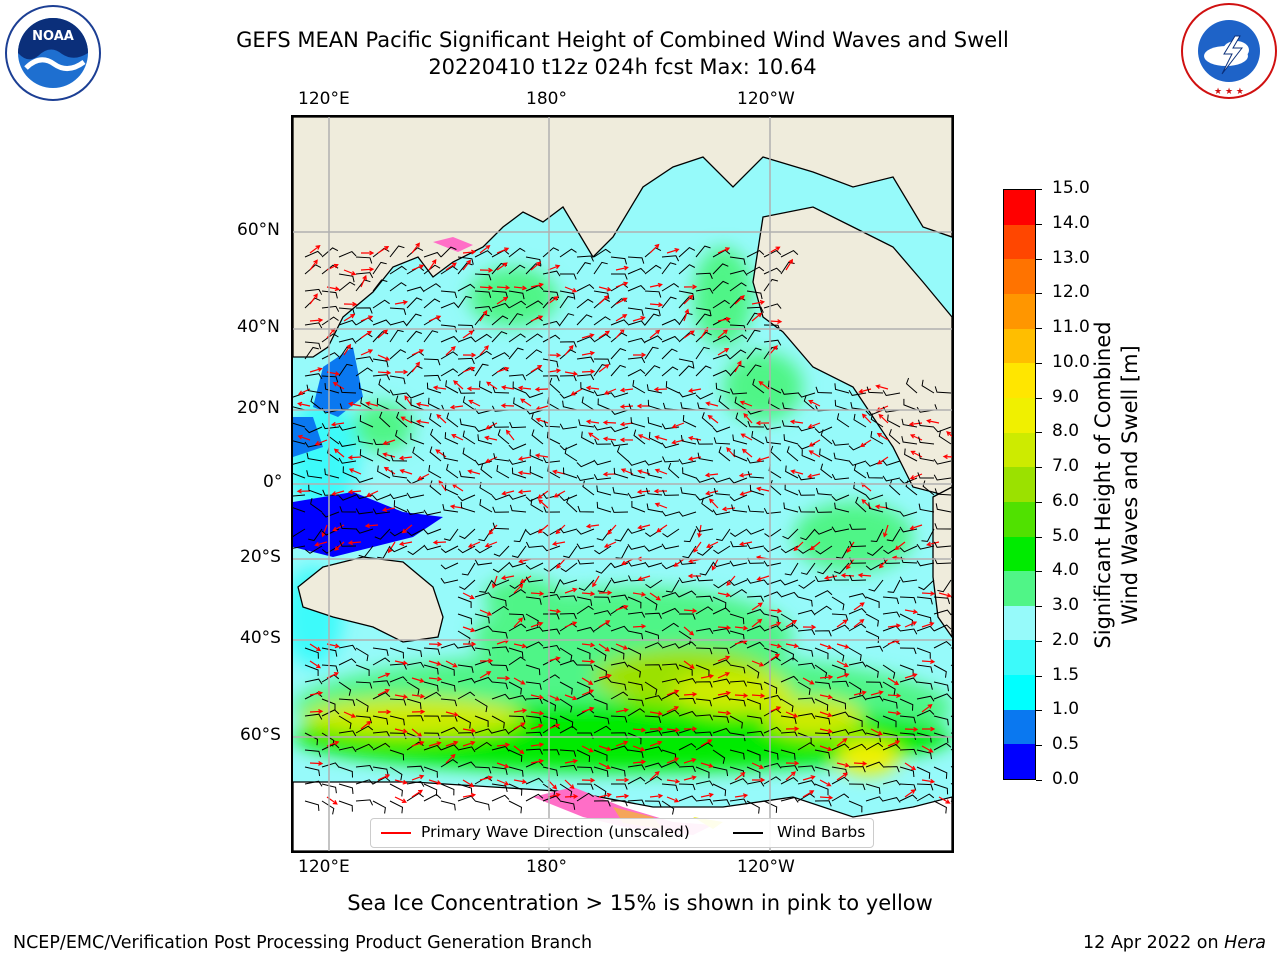 This screenshot has height=960, width=1280. I want to click on footer-date: 12 Apr 2022 on Hera, so click(1174, 943).